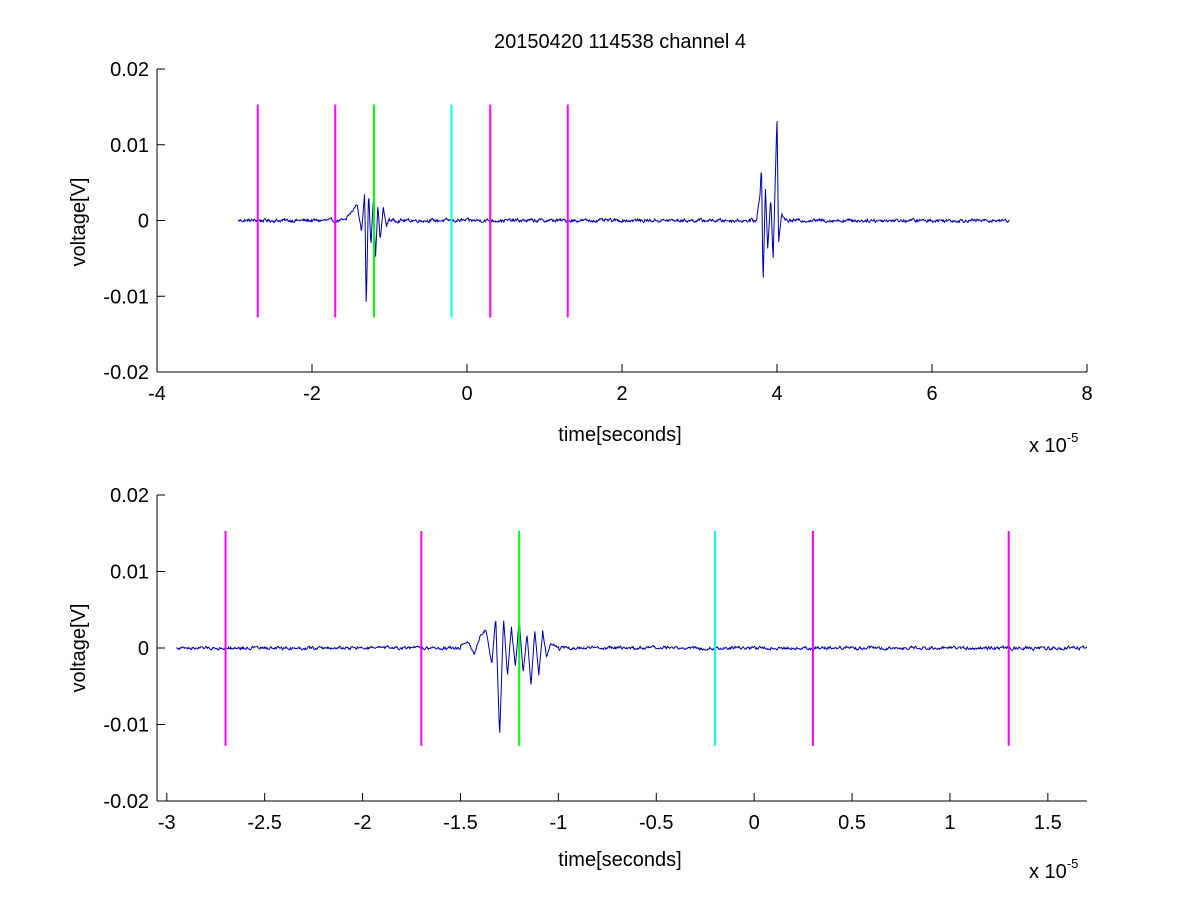 Image resolution: width=1200 pixels, height=901 pixels. Describe the element at coordinates (558, 823) in the screenshot. I see `bottom-plot-x-tick-label: -1` at that location.